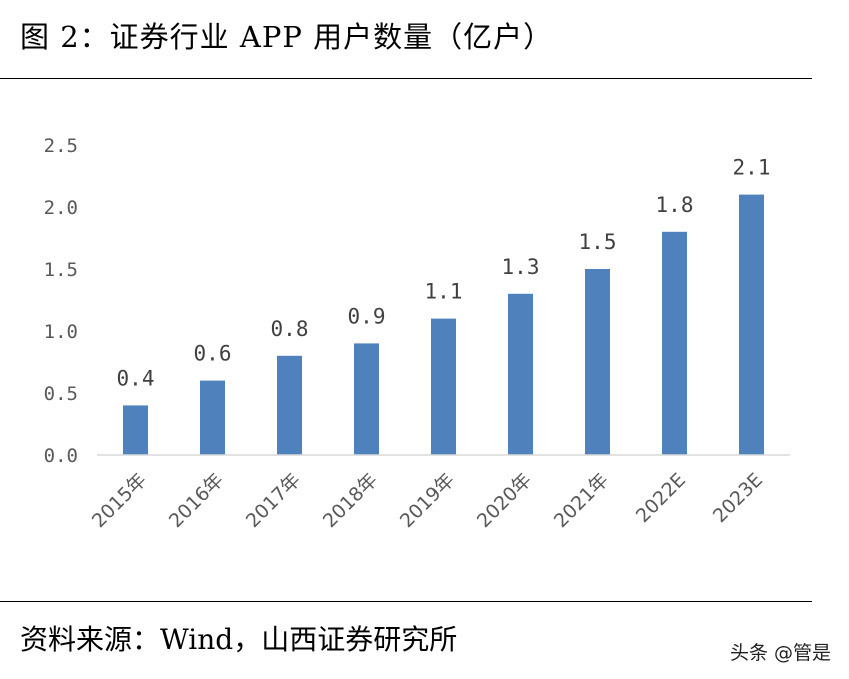 The height and width of the screenshot is (679, 849). I want to click on data-label: 1.5, so click(598, 242).